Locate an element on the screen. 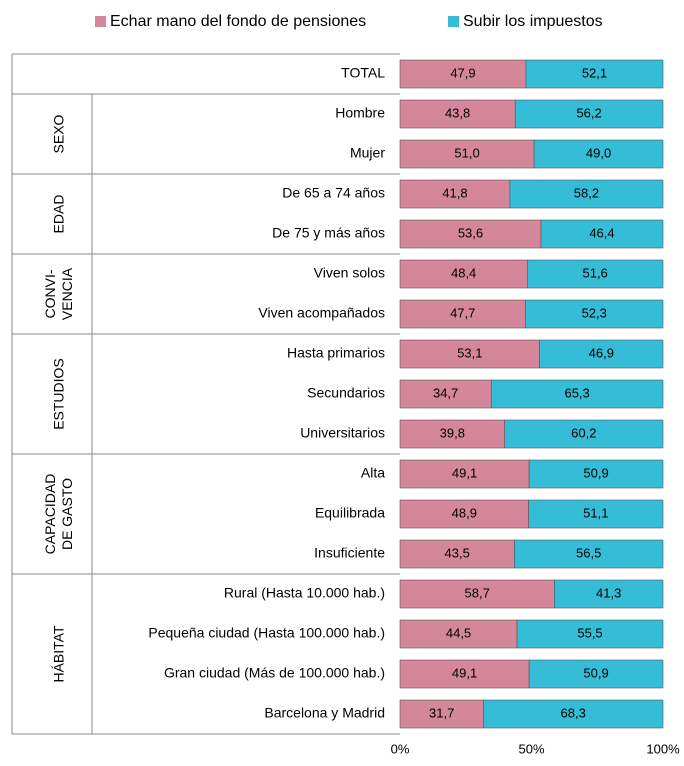 The height and width of the screenshot is (766, 684). x-tick-label: 50% is located at coordinates (531, 748).